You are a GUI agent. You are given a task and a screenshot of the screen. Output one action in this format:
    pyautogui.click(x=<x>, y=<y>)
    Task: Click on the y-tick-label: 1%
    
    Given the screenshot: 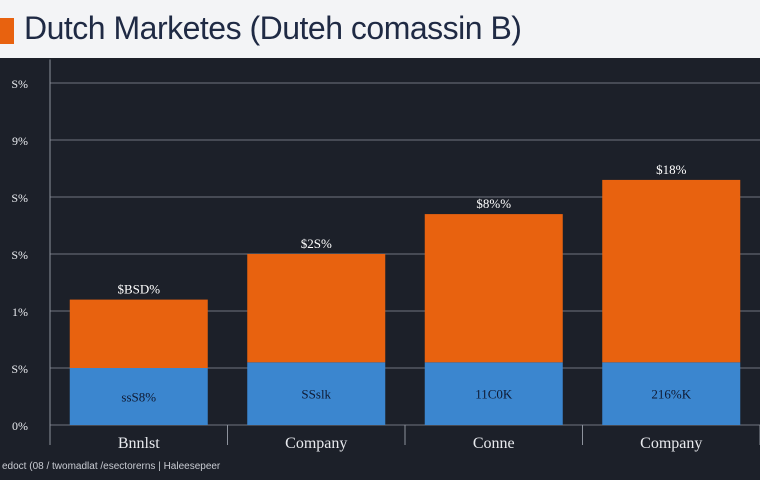 What is the action you would take?
    pyautogui.click(x=20, y=312)
    